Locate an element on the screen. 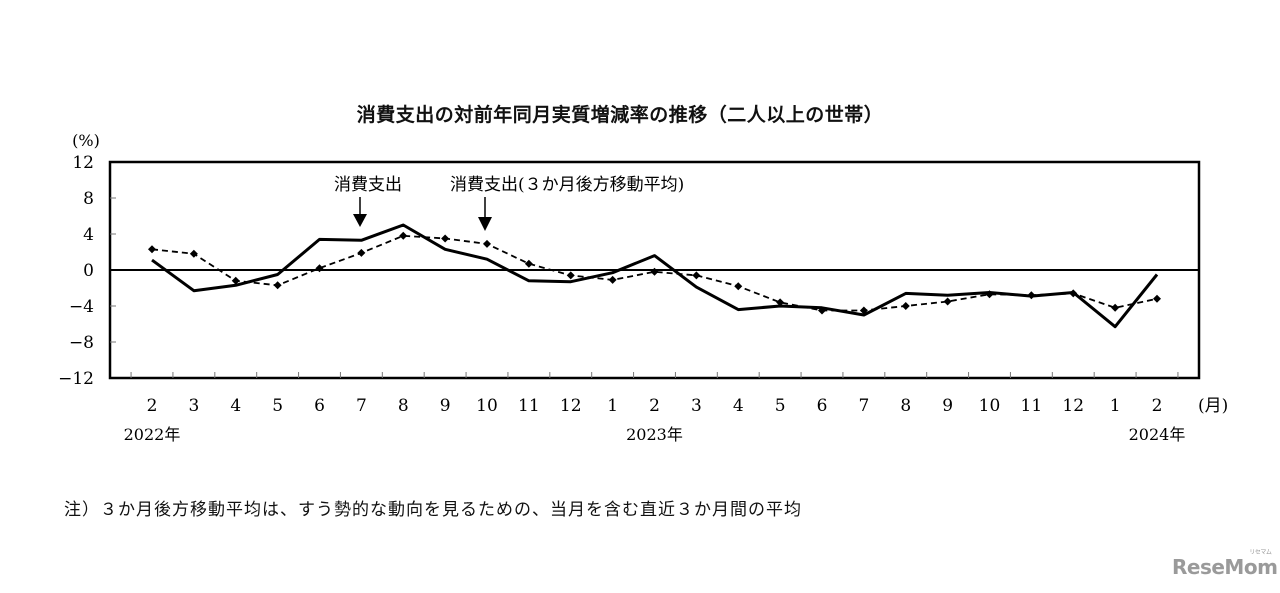 The width and height of the screenshot is (1280, 593). y-tick-label: 12 is located at coordinates (83, 163).